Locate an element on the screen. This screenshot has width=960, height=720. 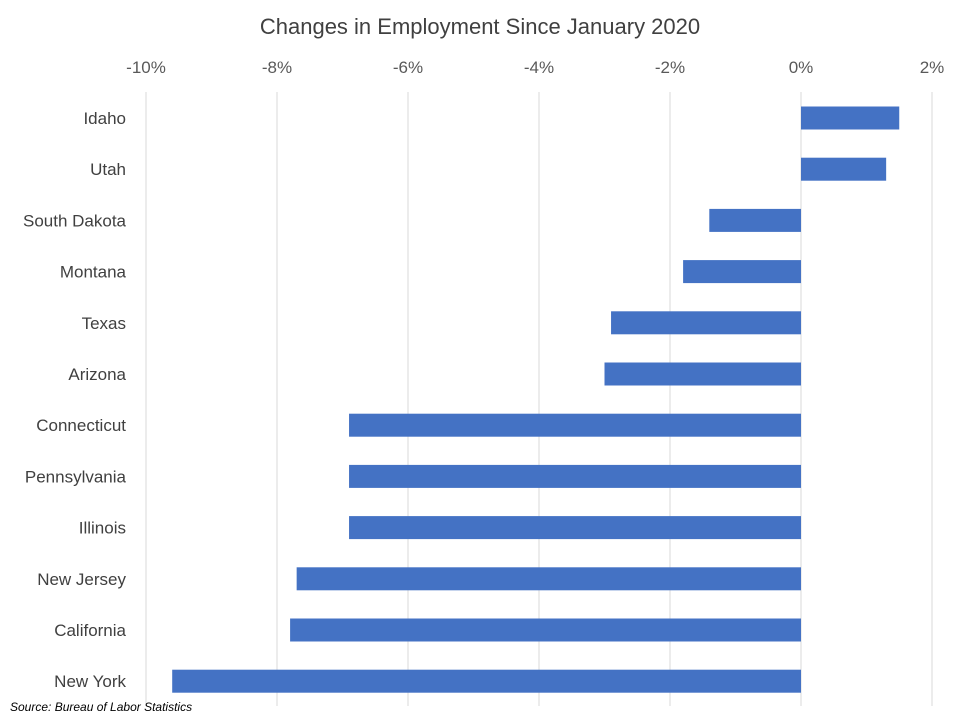
category-label: Idaho is located at coordinates (104, 118).